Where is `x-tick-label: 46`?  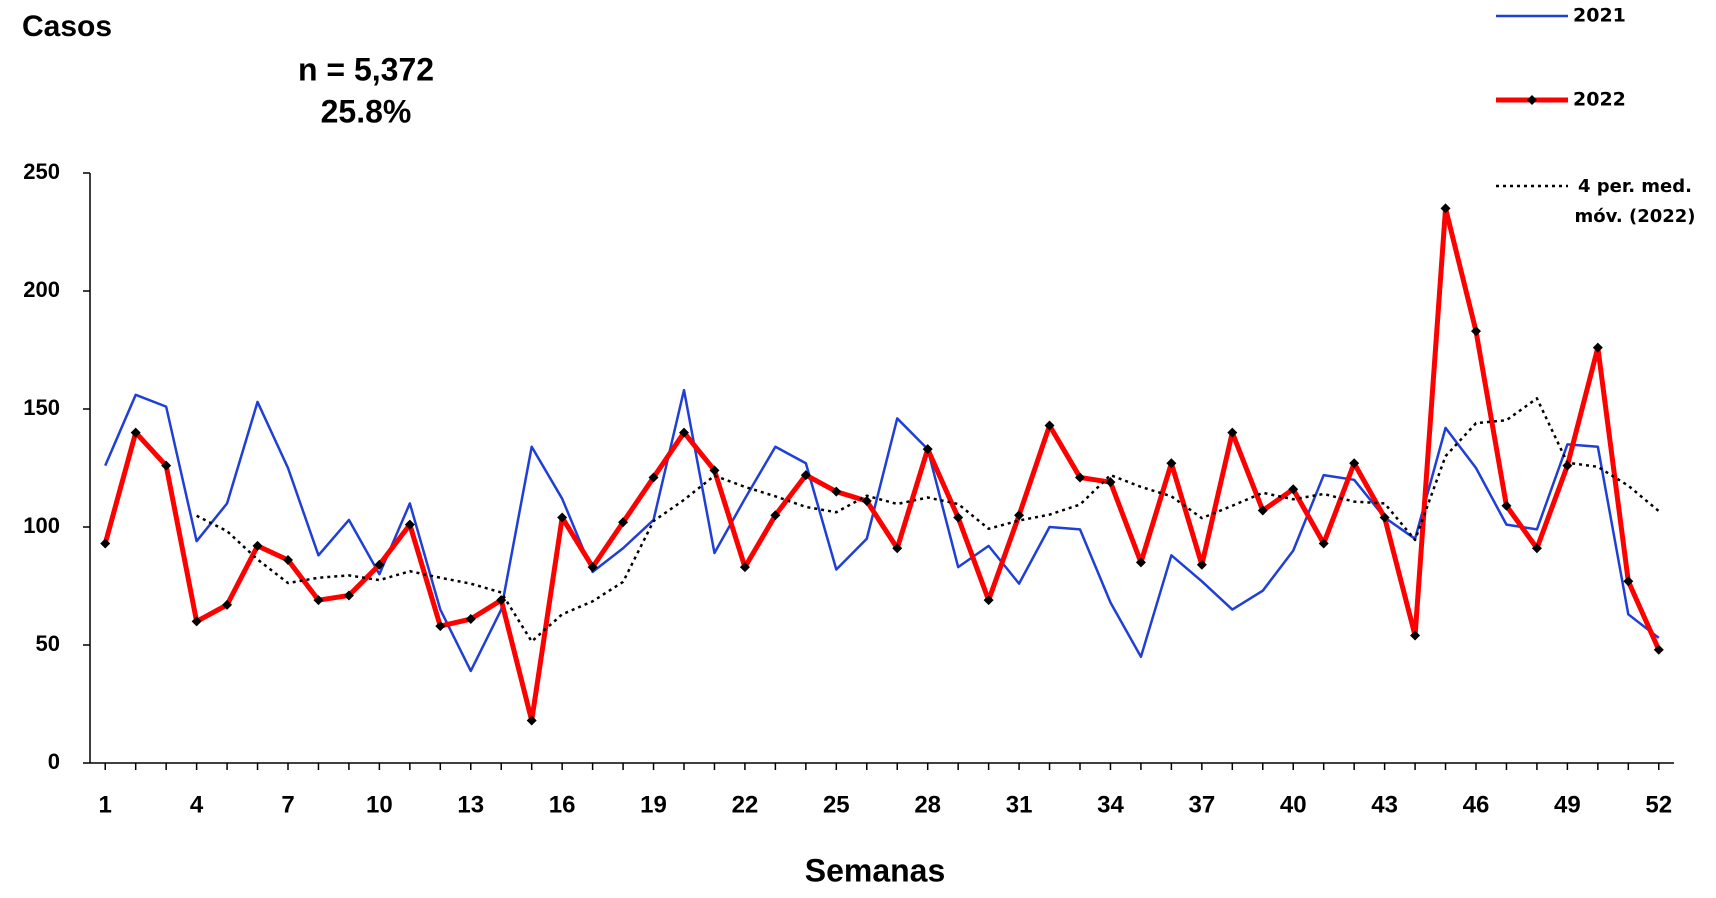
x-tick-label: 46 is located at coordinates (1476, 804).